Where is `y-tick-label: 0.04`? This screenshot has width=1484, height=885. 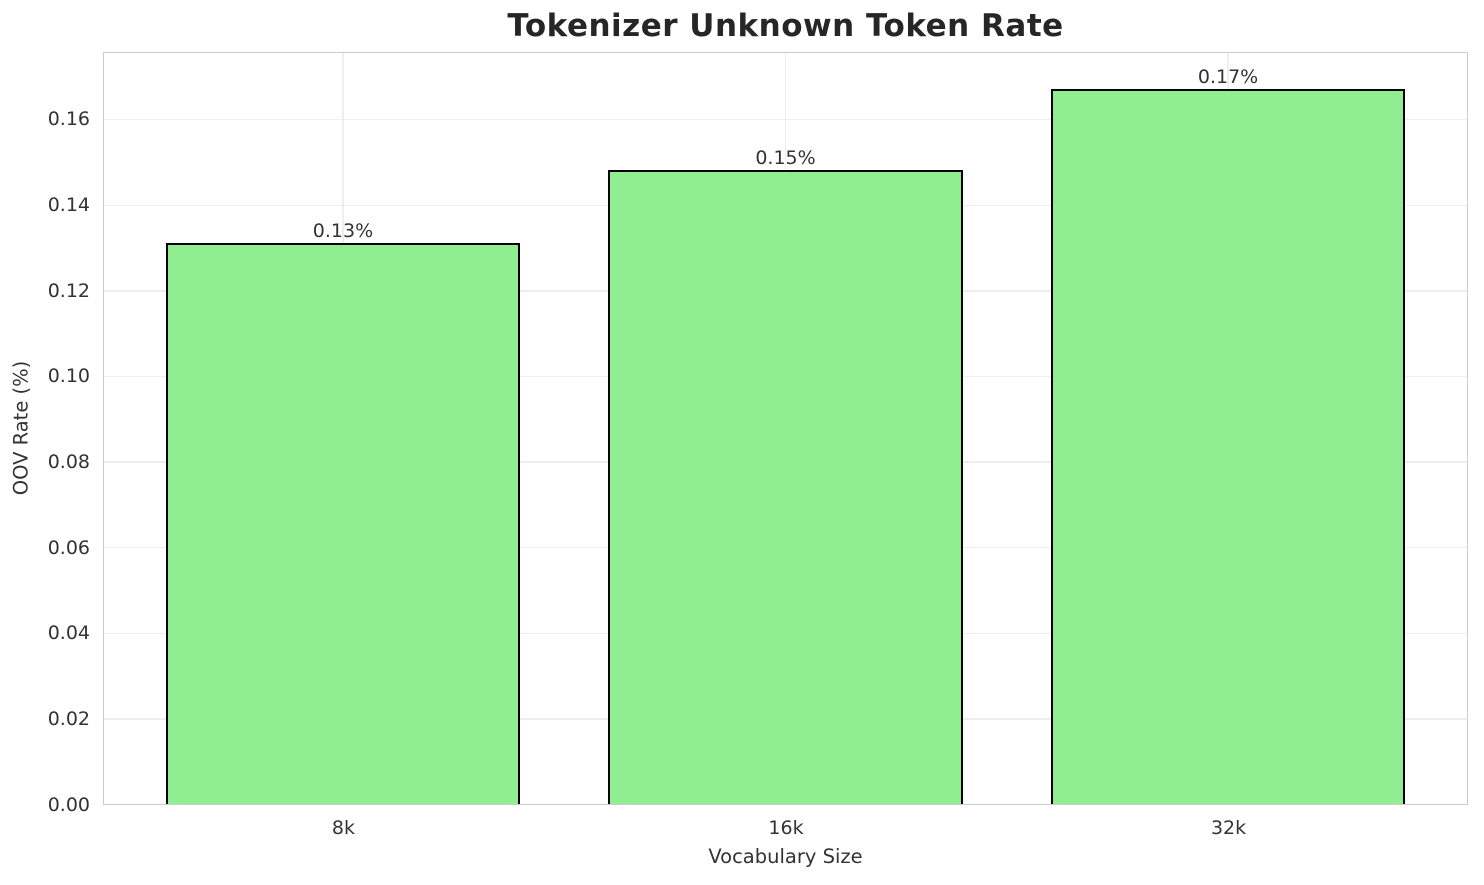
y-tick-label: 0.04 is located at coordinates (68, 633).